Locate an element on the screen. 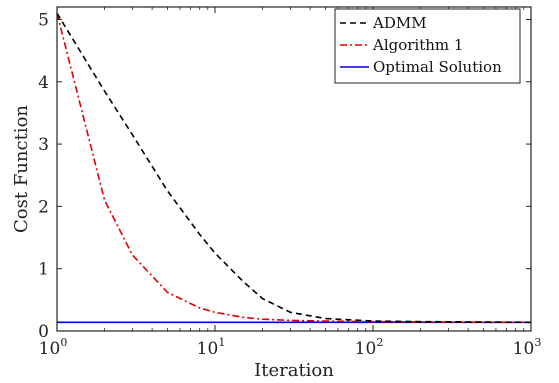  y-tick-label: 2 is located at coordinates (43, 207).